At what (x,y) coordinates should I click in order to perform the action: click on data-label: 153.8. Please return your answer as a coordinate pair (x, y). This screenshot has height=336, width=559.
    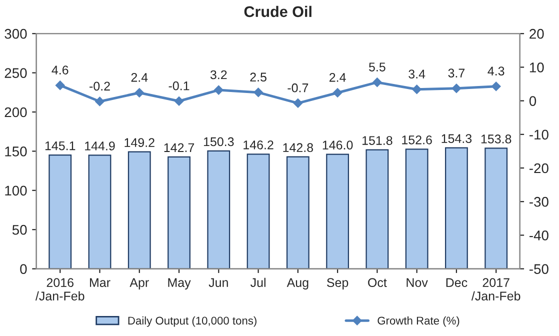
    Looking at the image, I should click on (496, 139).